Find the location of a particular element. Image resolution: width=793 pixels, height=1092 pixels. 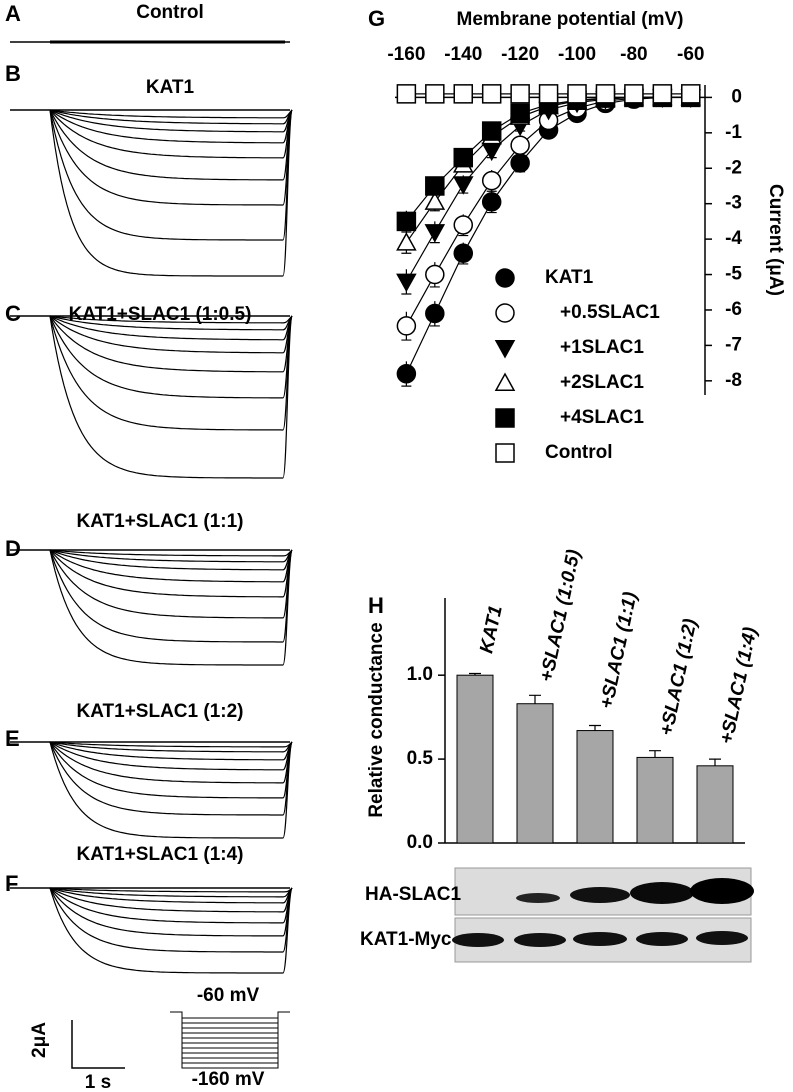

blot-label: HA-SLAC1 is located at coordinates (413, 894).